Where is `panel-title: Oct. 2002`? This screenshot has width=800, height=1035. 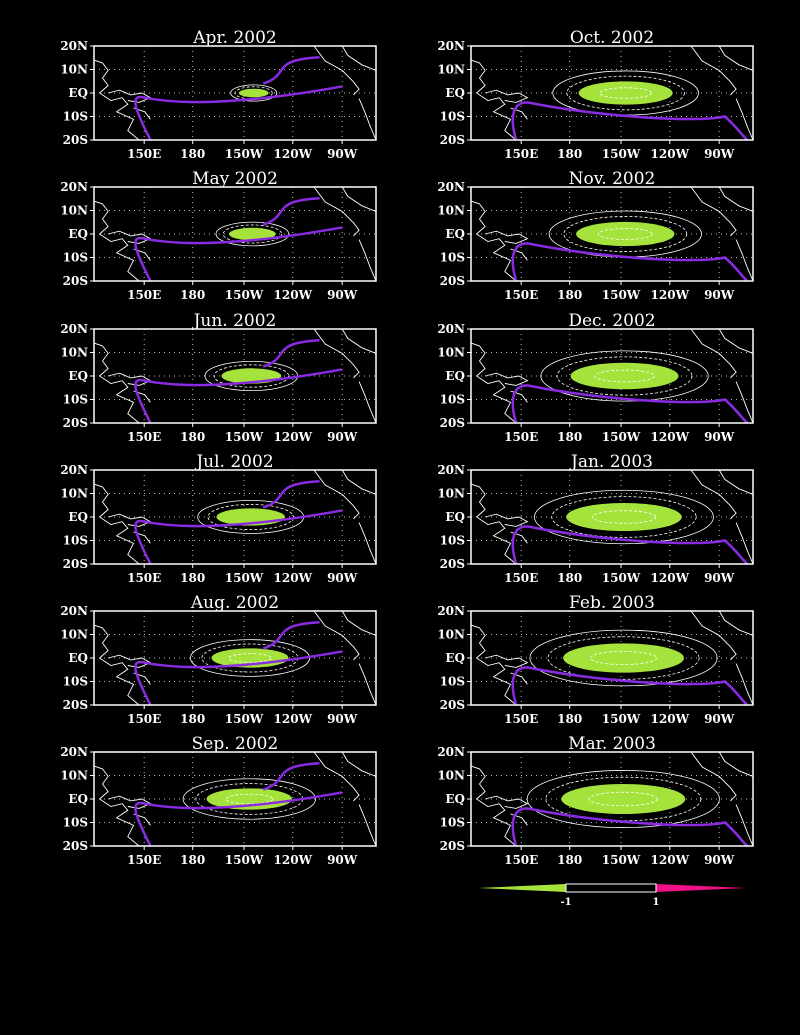 panel-title: Oct. 2002 is located at coordinates (612, 38).